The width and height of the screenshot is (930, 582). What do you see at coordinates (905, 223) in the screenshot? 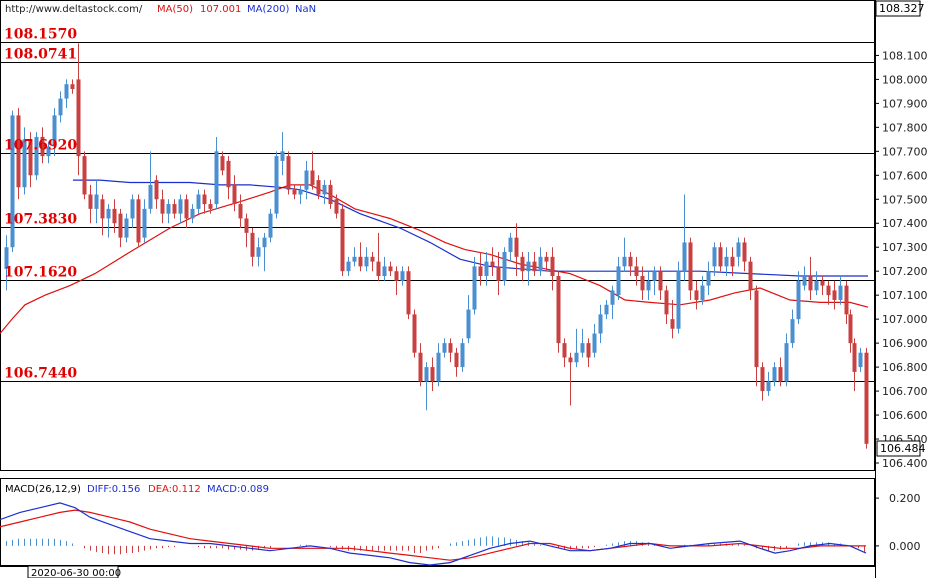
I see `price-tick-label: 107.400` at bounding box center [905, 223].